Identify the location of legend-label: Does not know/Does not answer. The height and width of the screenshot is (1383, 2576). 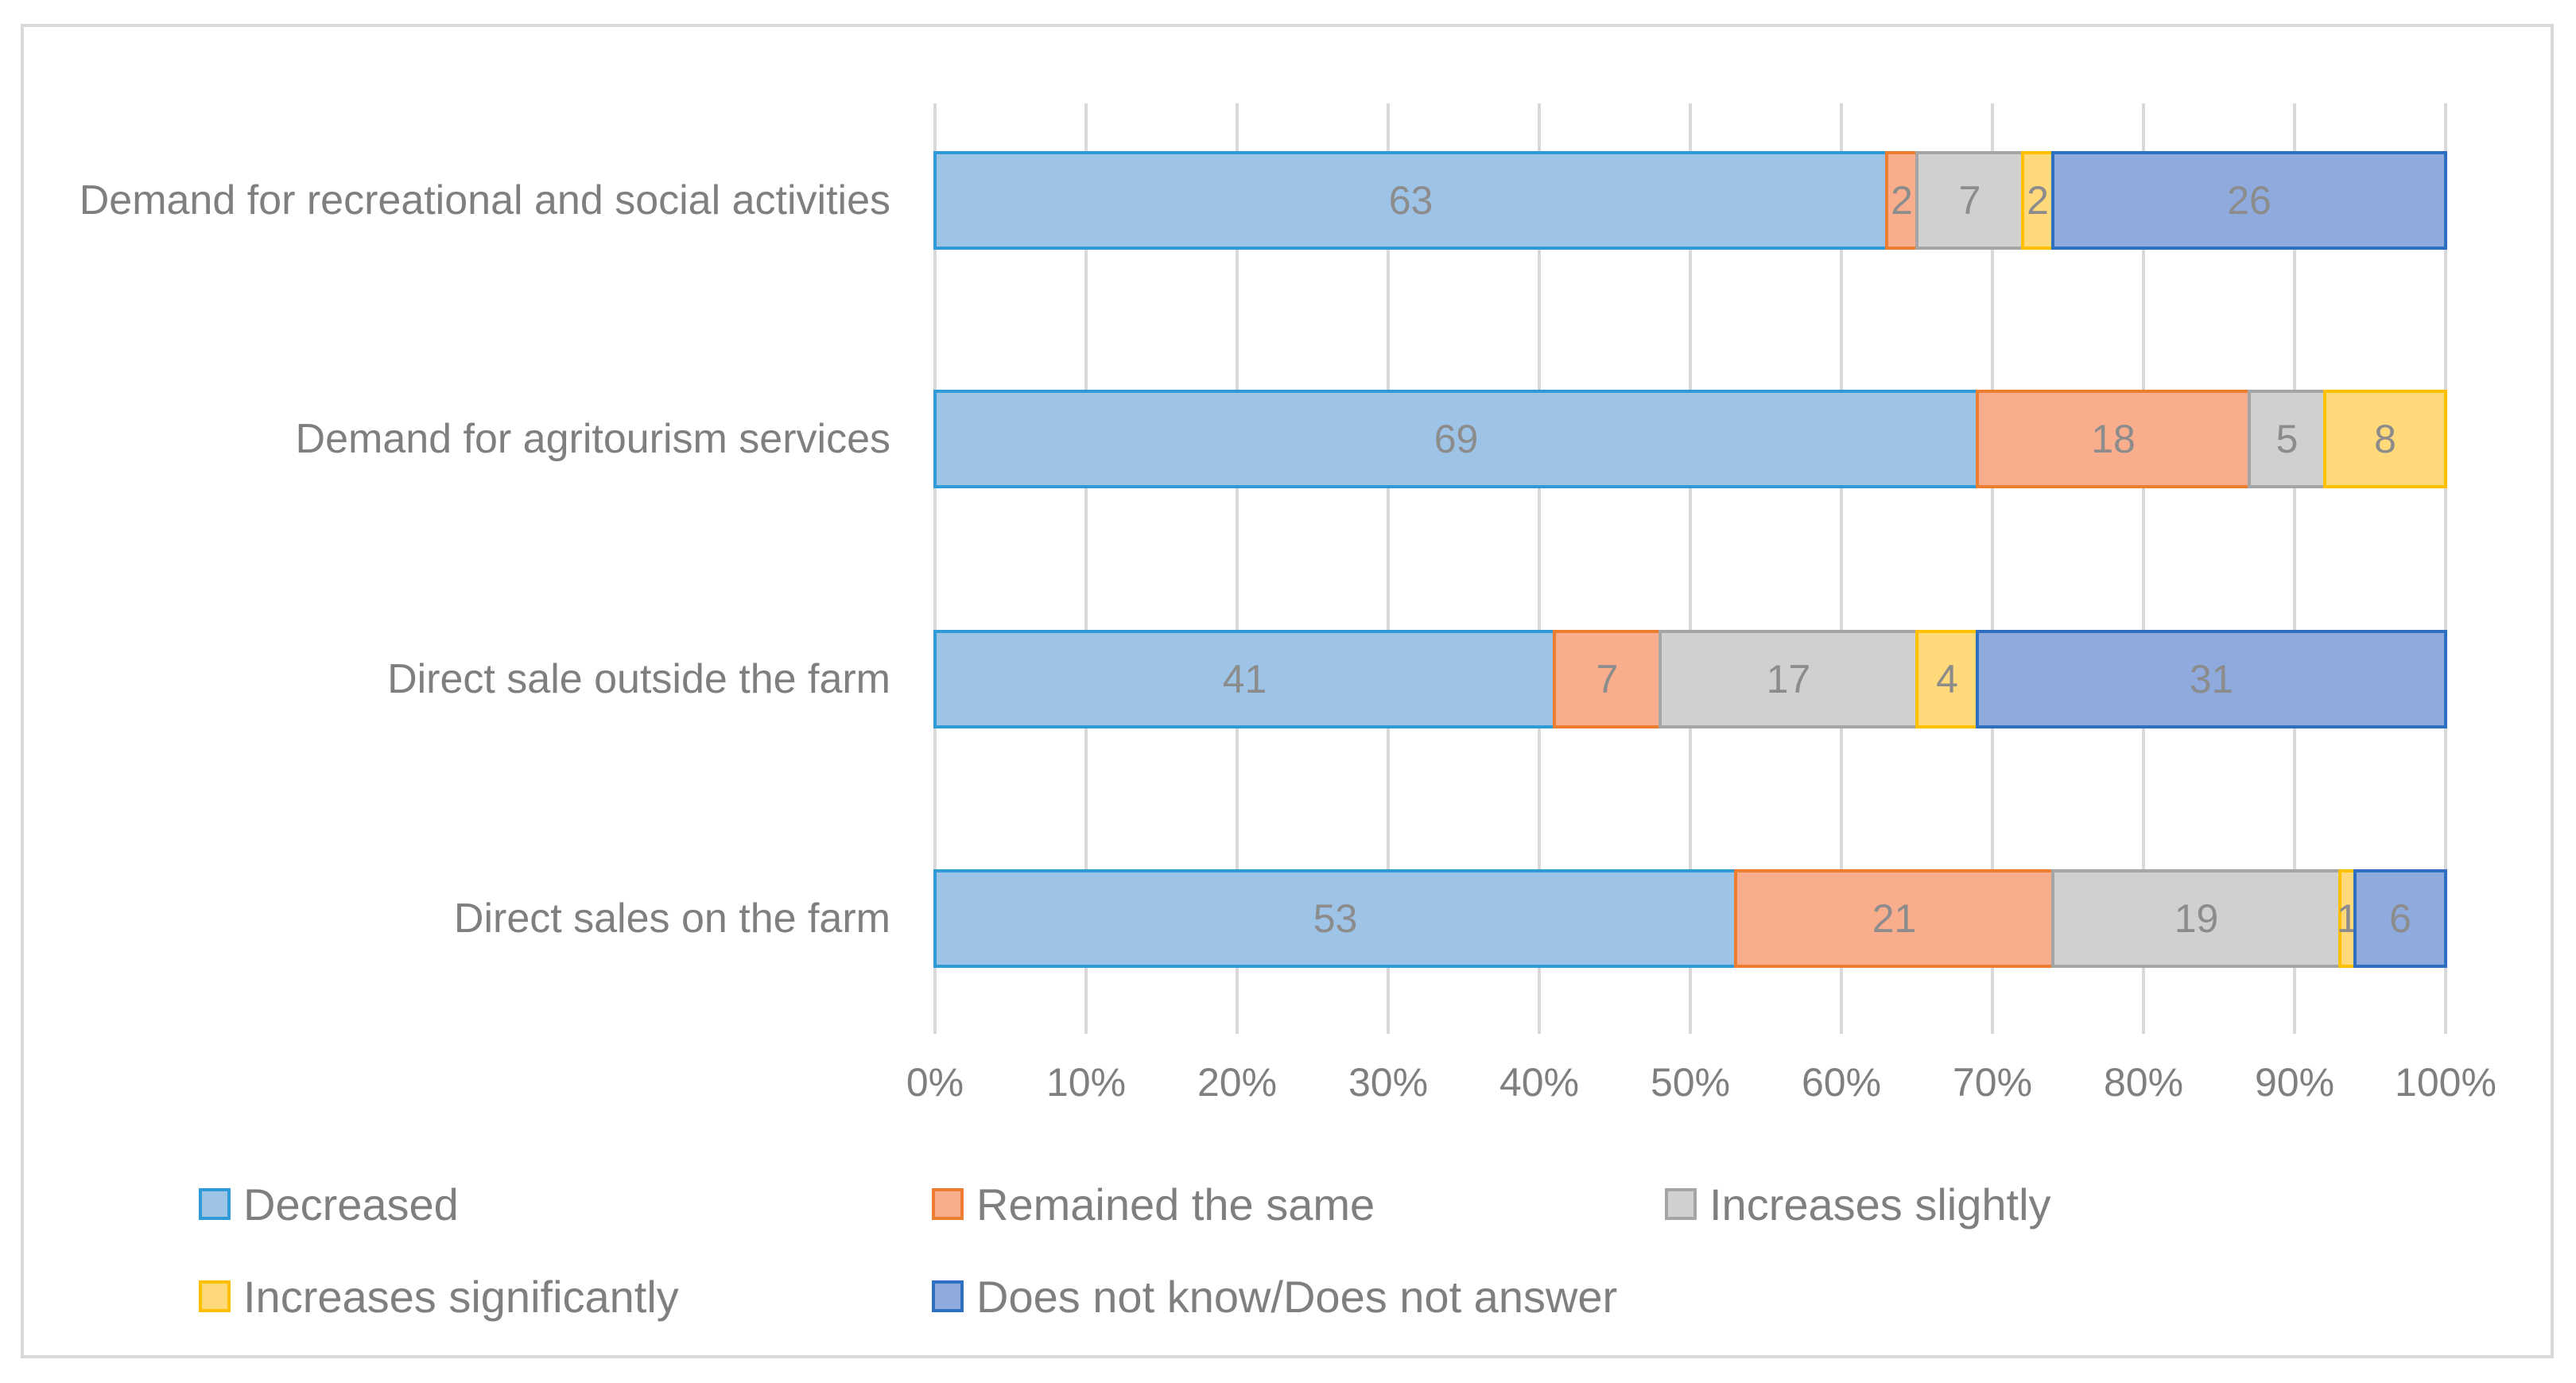
(1297, 1296).